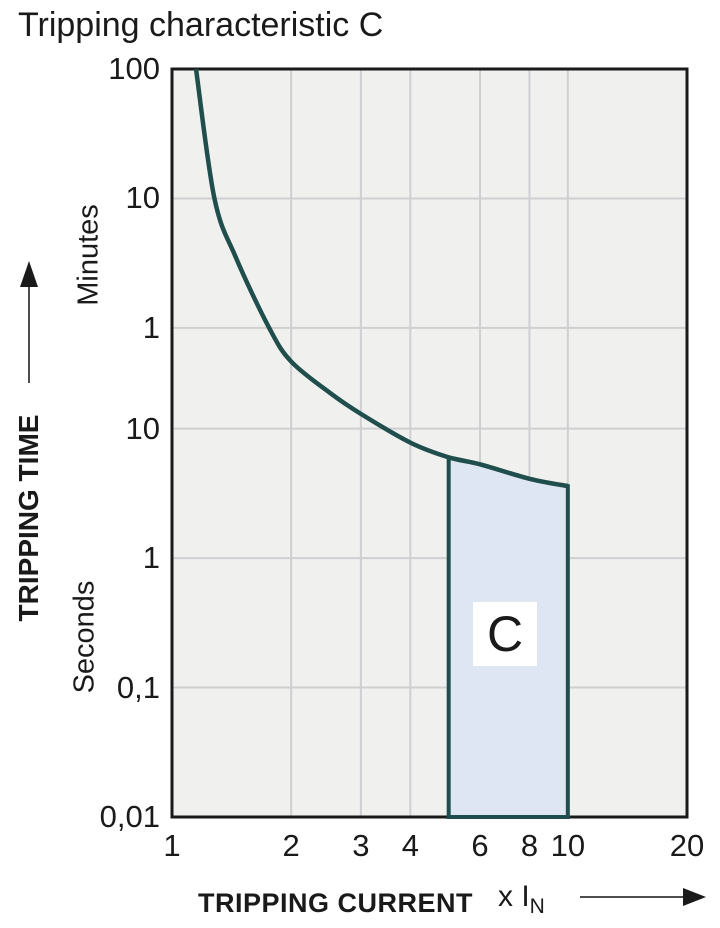 This screenshot has height=928, width=720. I want to click on x-axis-multiplier: x IN, so click(521, 898).